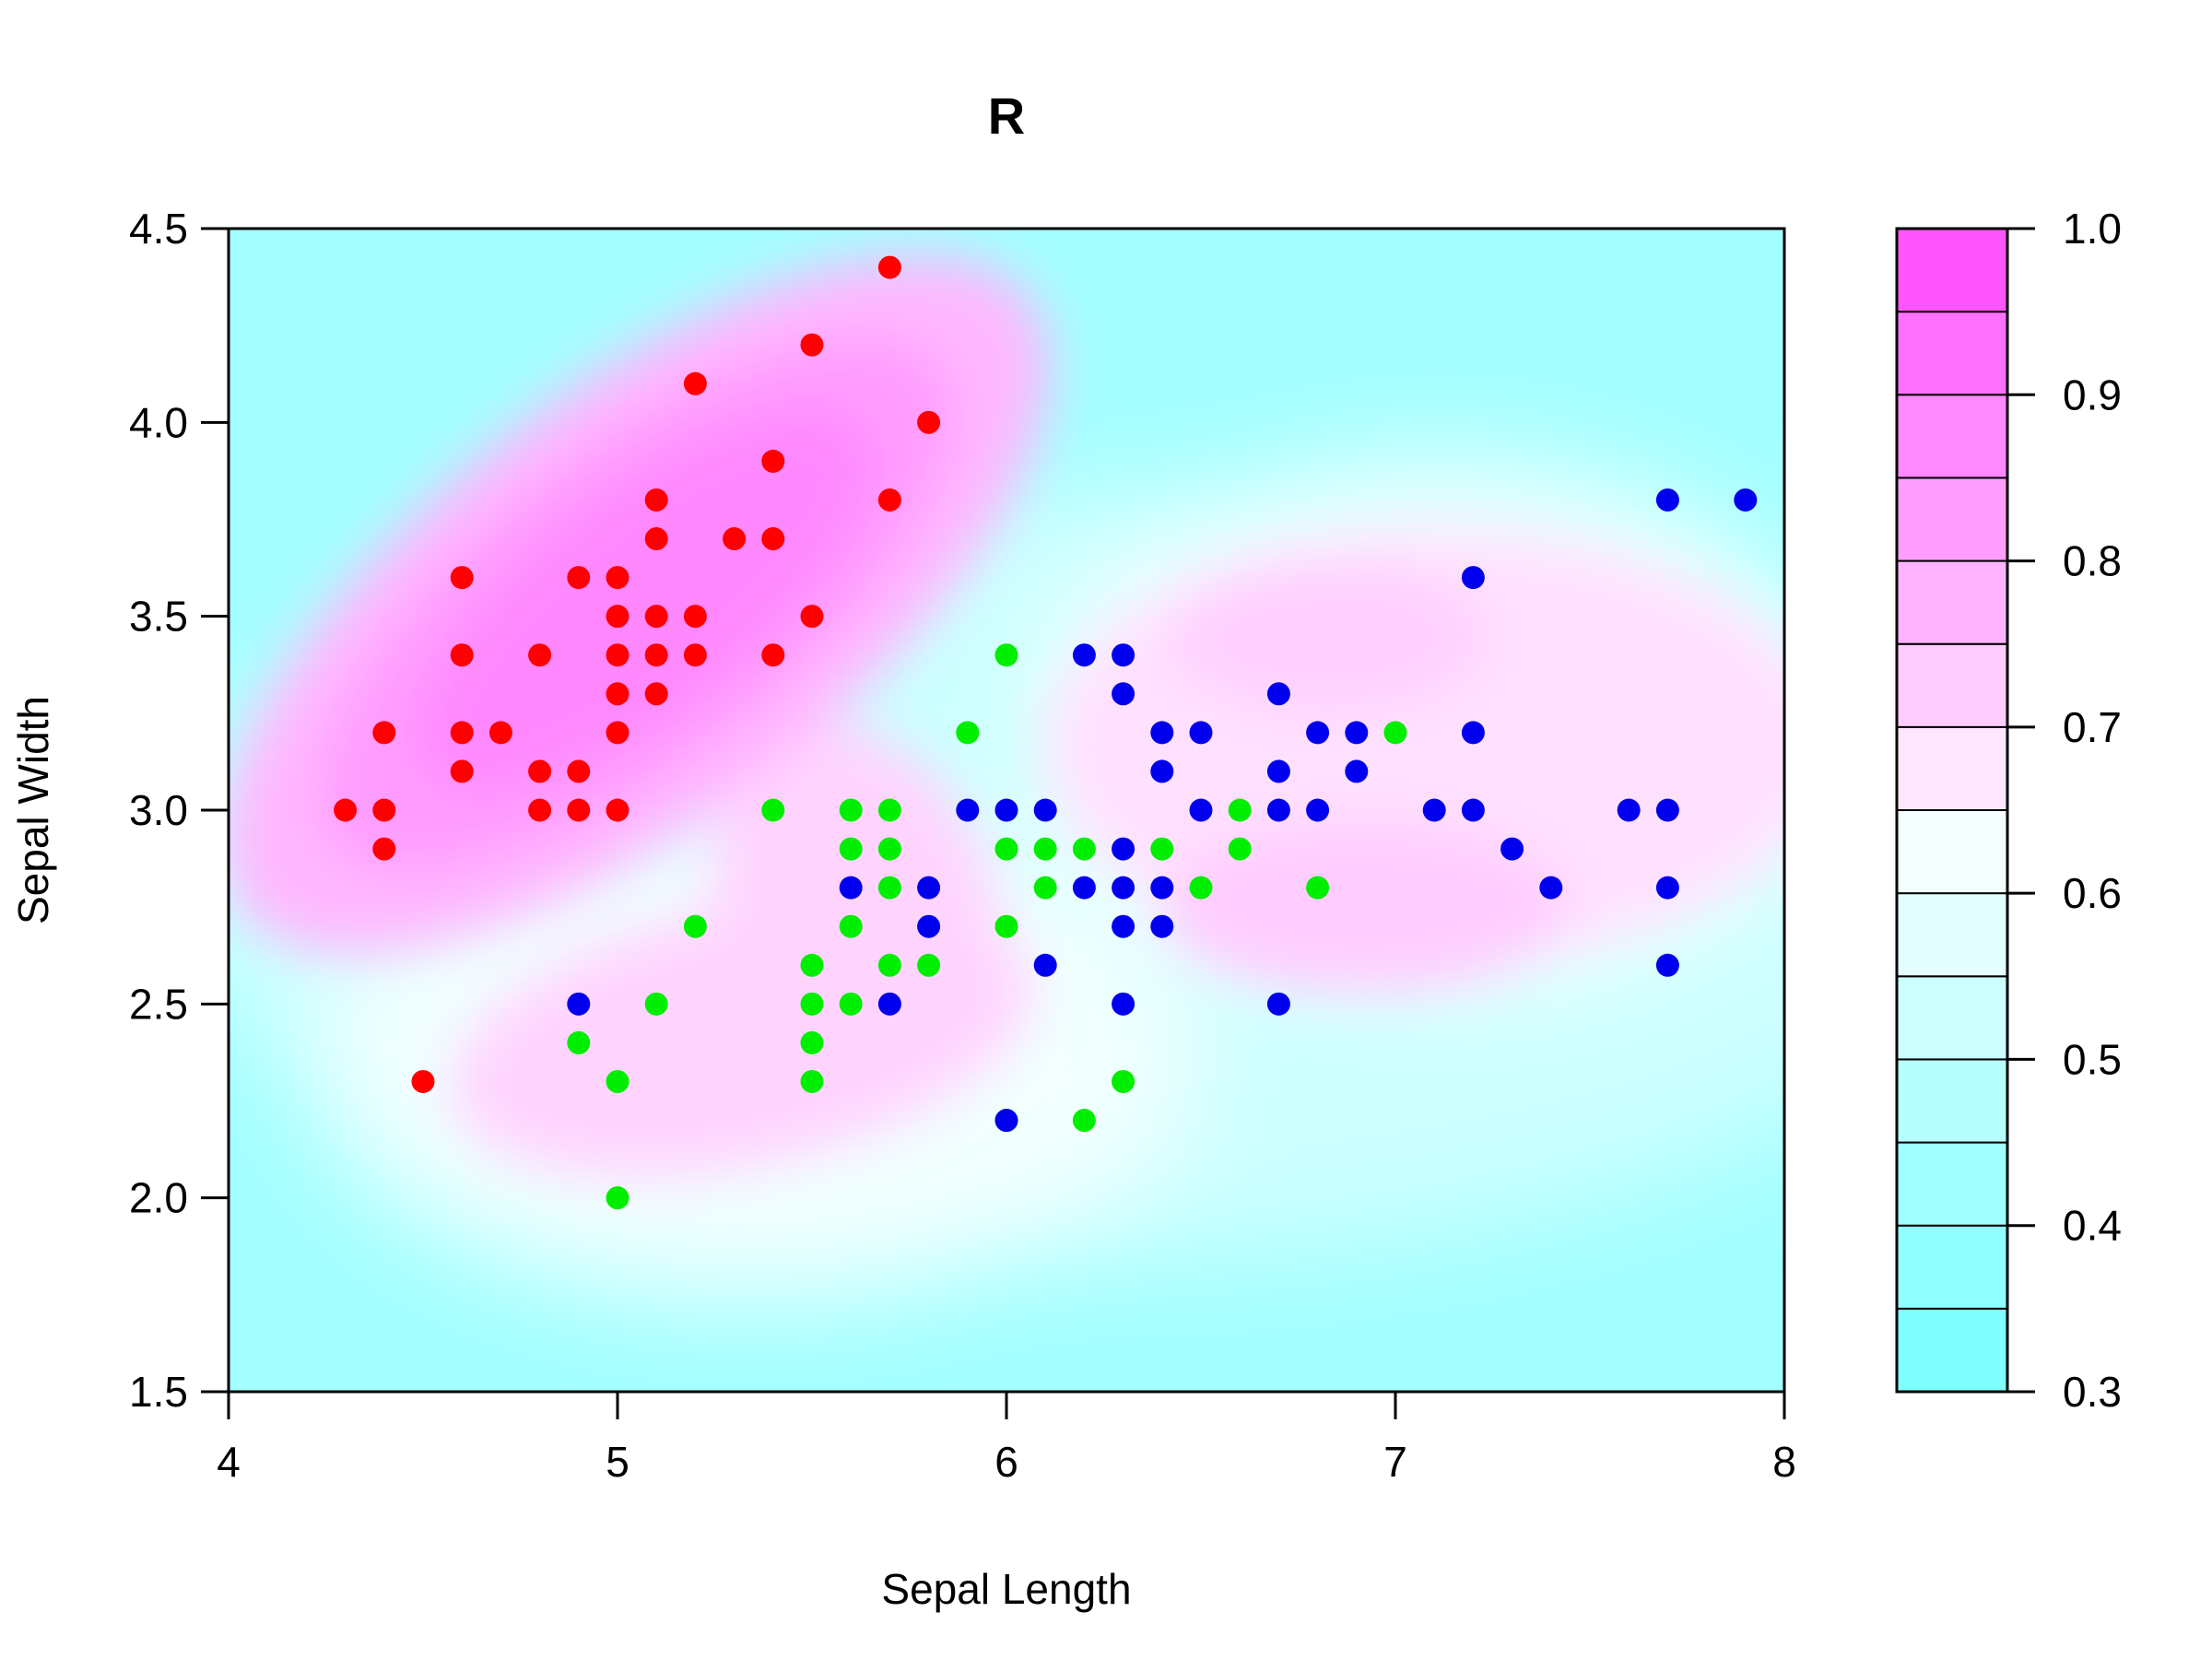  Describe the element at coordinates (1006, 1462) in the screenshot. I see `x-tick-label: 6` at that location.